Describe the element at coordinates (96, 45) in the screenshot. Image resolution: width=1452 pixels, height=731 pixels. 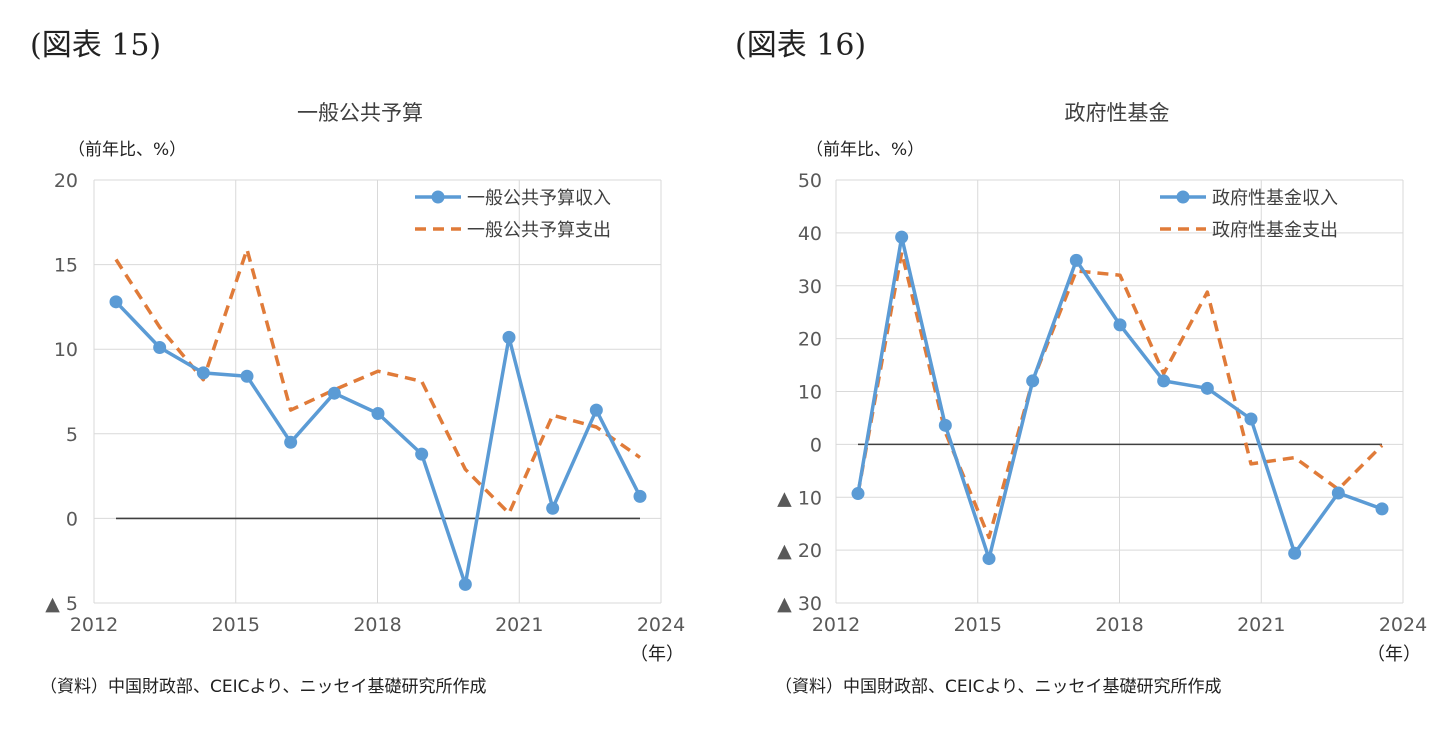
I see `figure-15-label: (図表 15)` at that location.